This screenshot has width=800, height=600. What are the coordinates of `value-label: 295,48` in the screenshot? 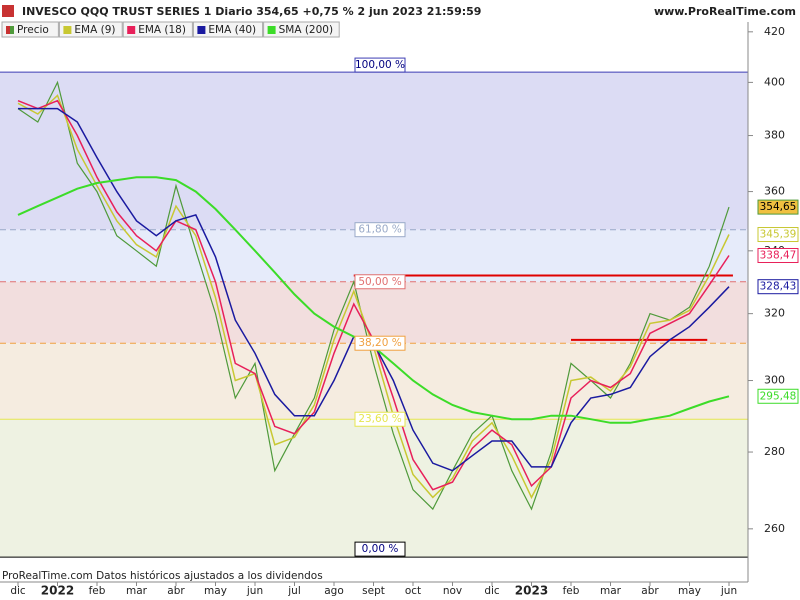 It's located at (778, 396).